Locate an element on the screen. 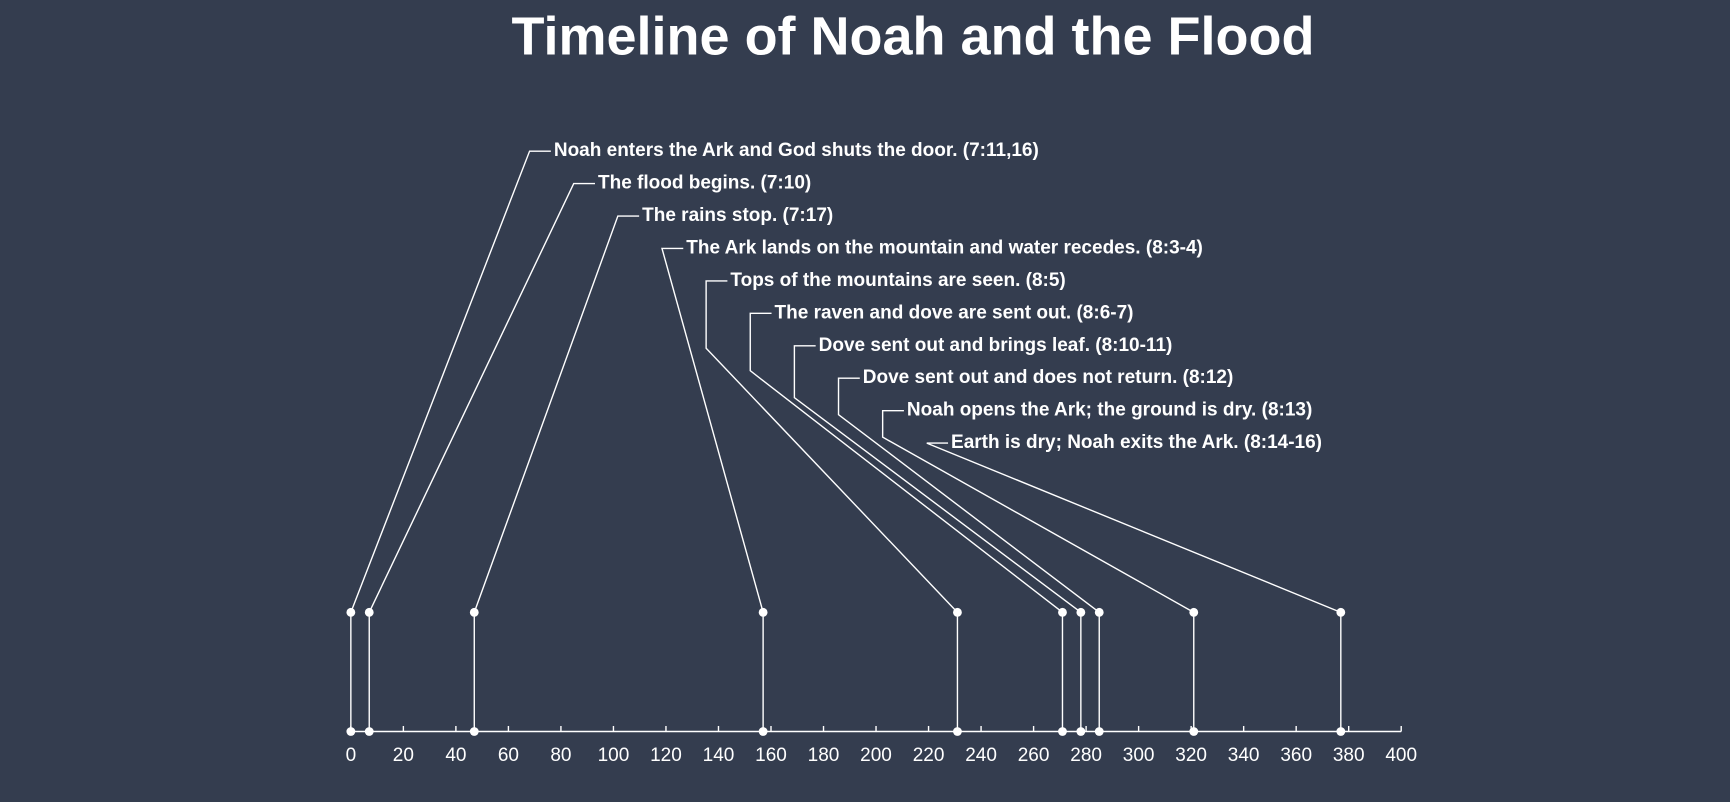 This screenshot has width=1730, height=802. event-label: Dove sent out and brings leaf. (8:10-11) is located at coordinates (996, 345).